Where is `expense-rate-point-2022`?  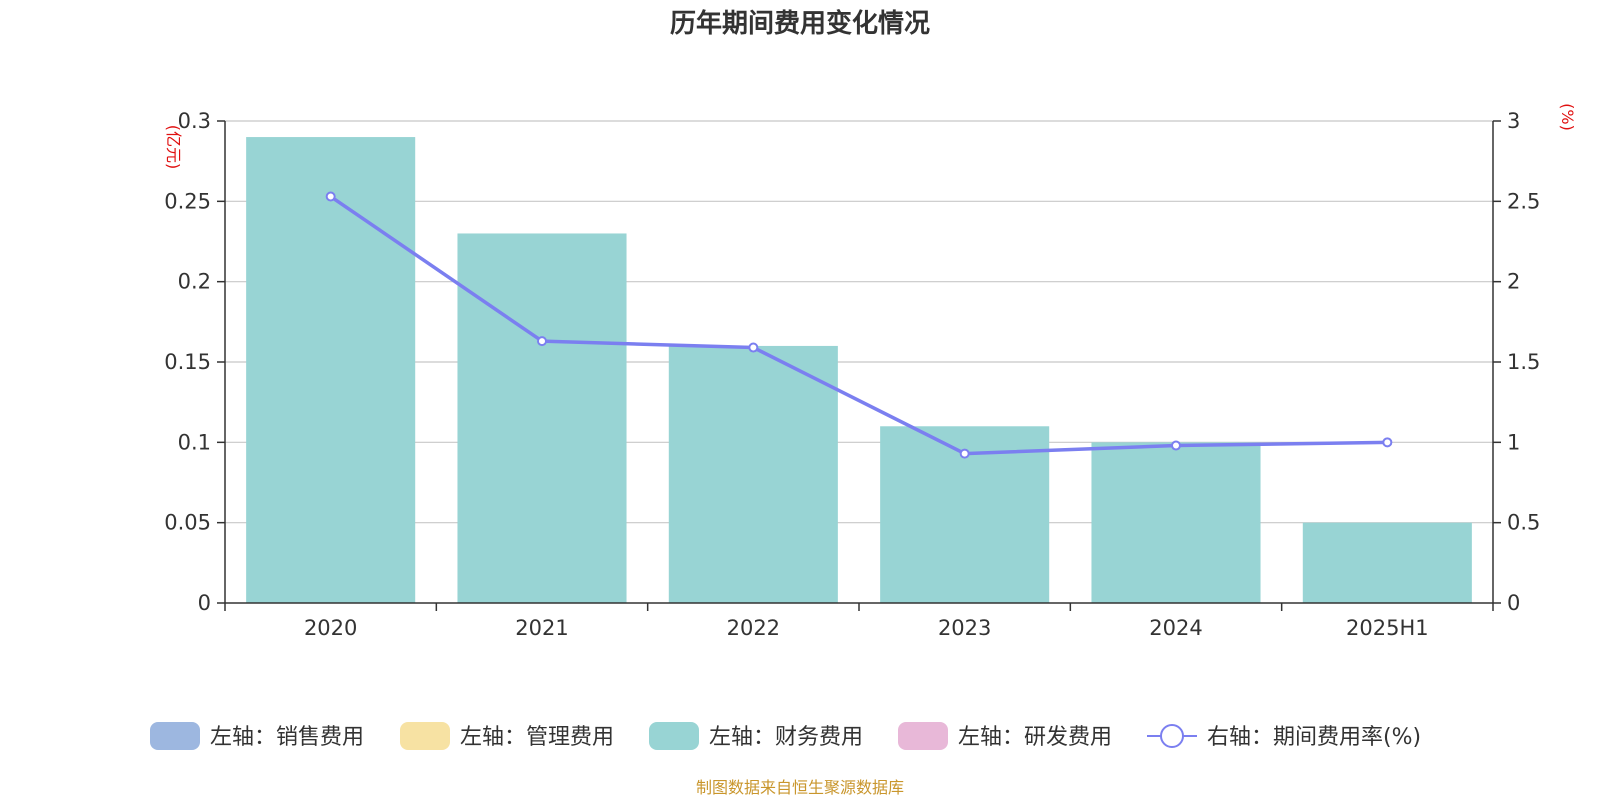
expense-rate-point-2022 is located at coordinates (753, 347).